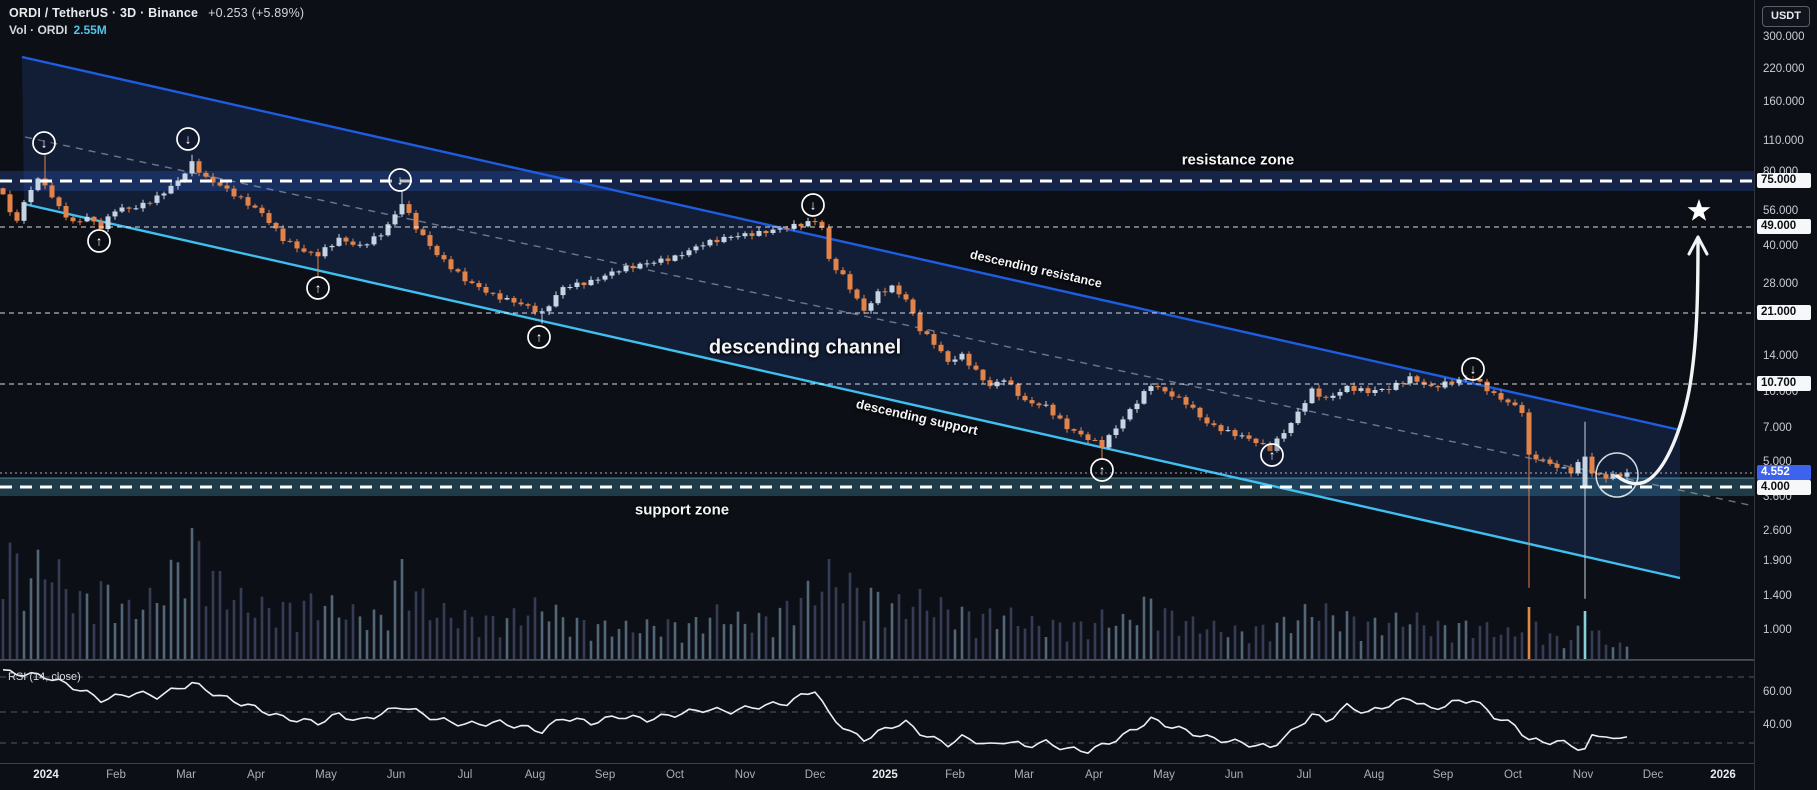 The image size is (1817, 790). What do you see at coordinates (44, 677) in the screenshot?
I see `rsi-indicator-label: RSI (14, close)` at bounding box center [44, 677].